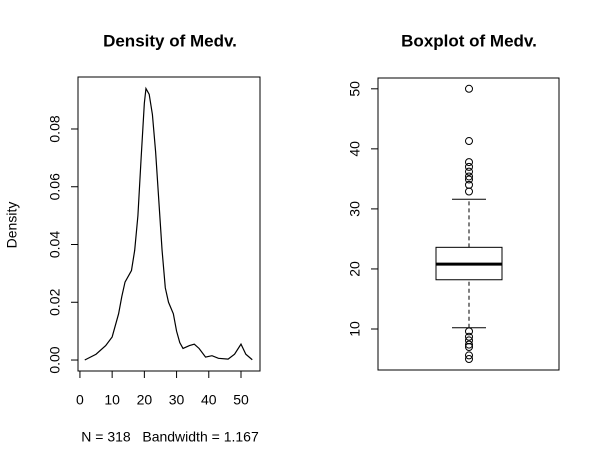  I want to click on y-tick-label: 0.00, so click(55, 359).